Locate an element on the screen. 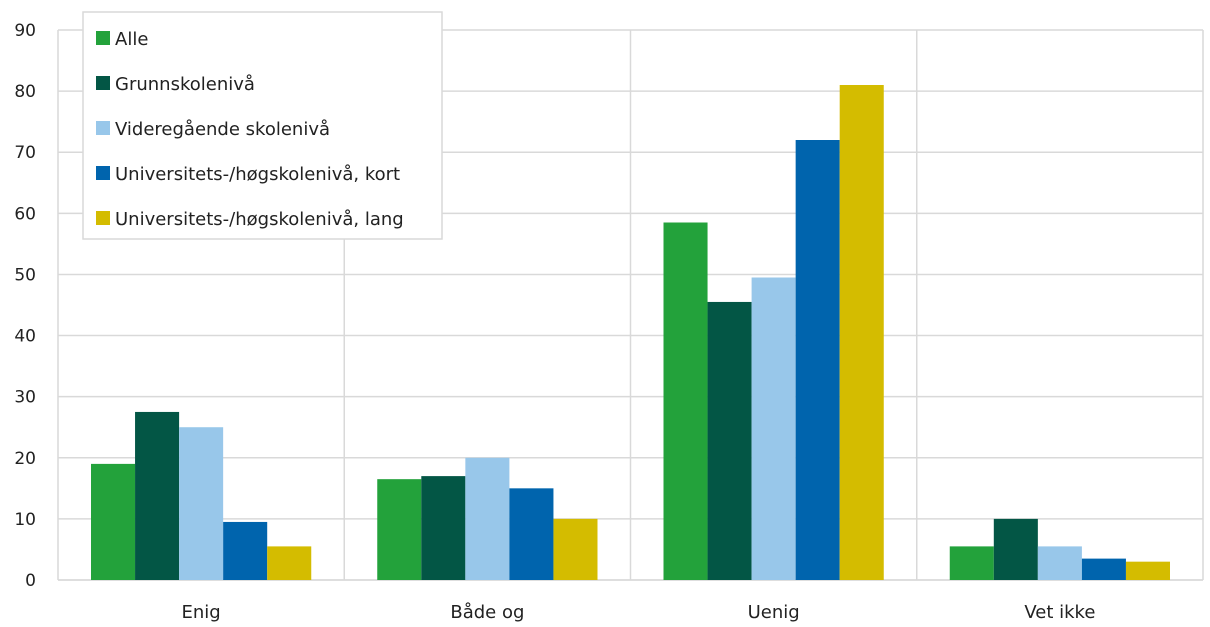  y-tick-label: 40 is located at coordinates (25, 337).